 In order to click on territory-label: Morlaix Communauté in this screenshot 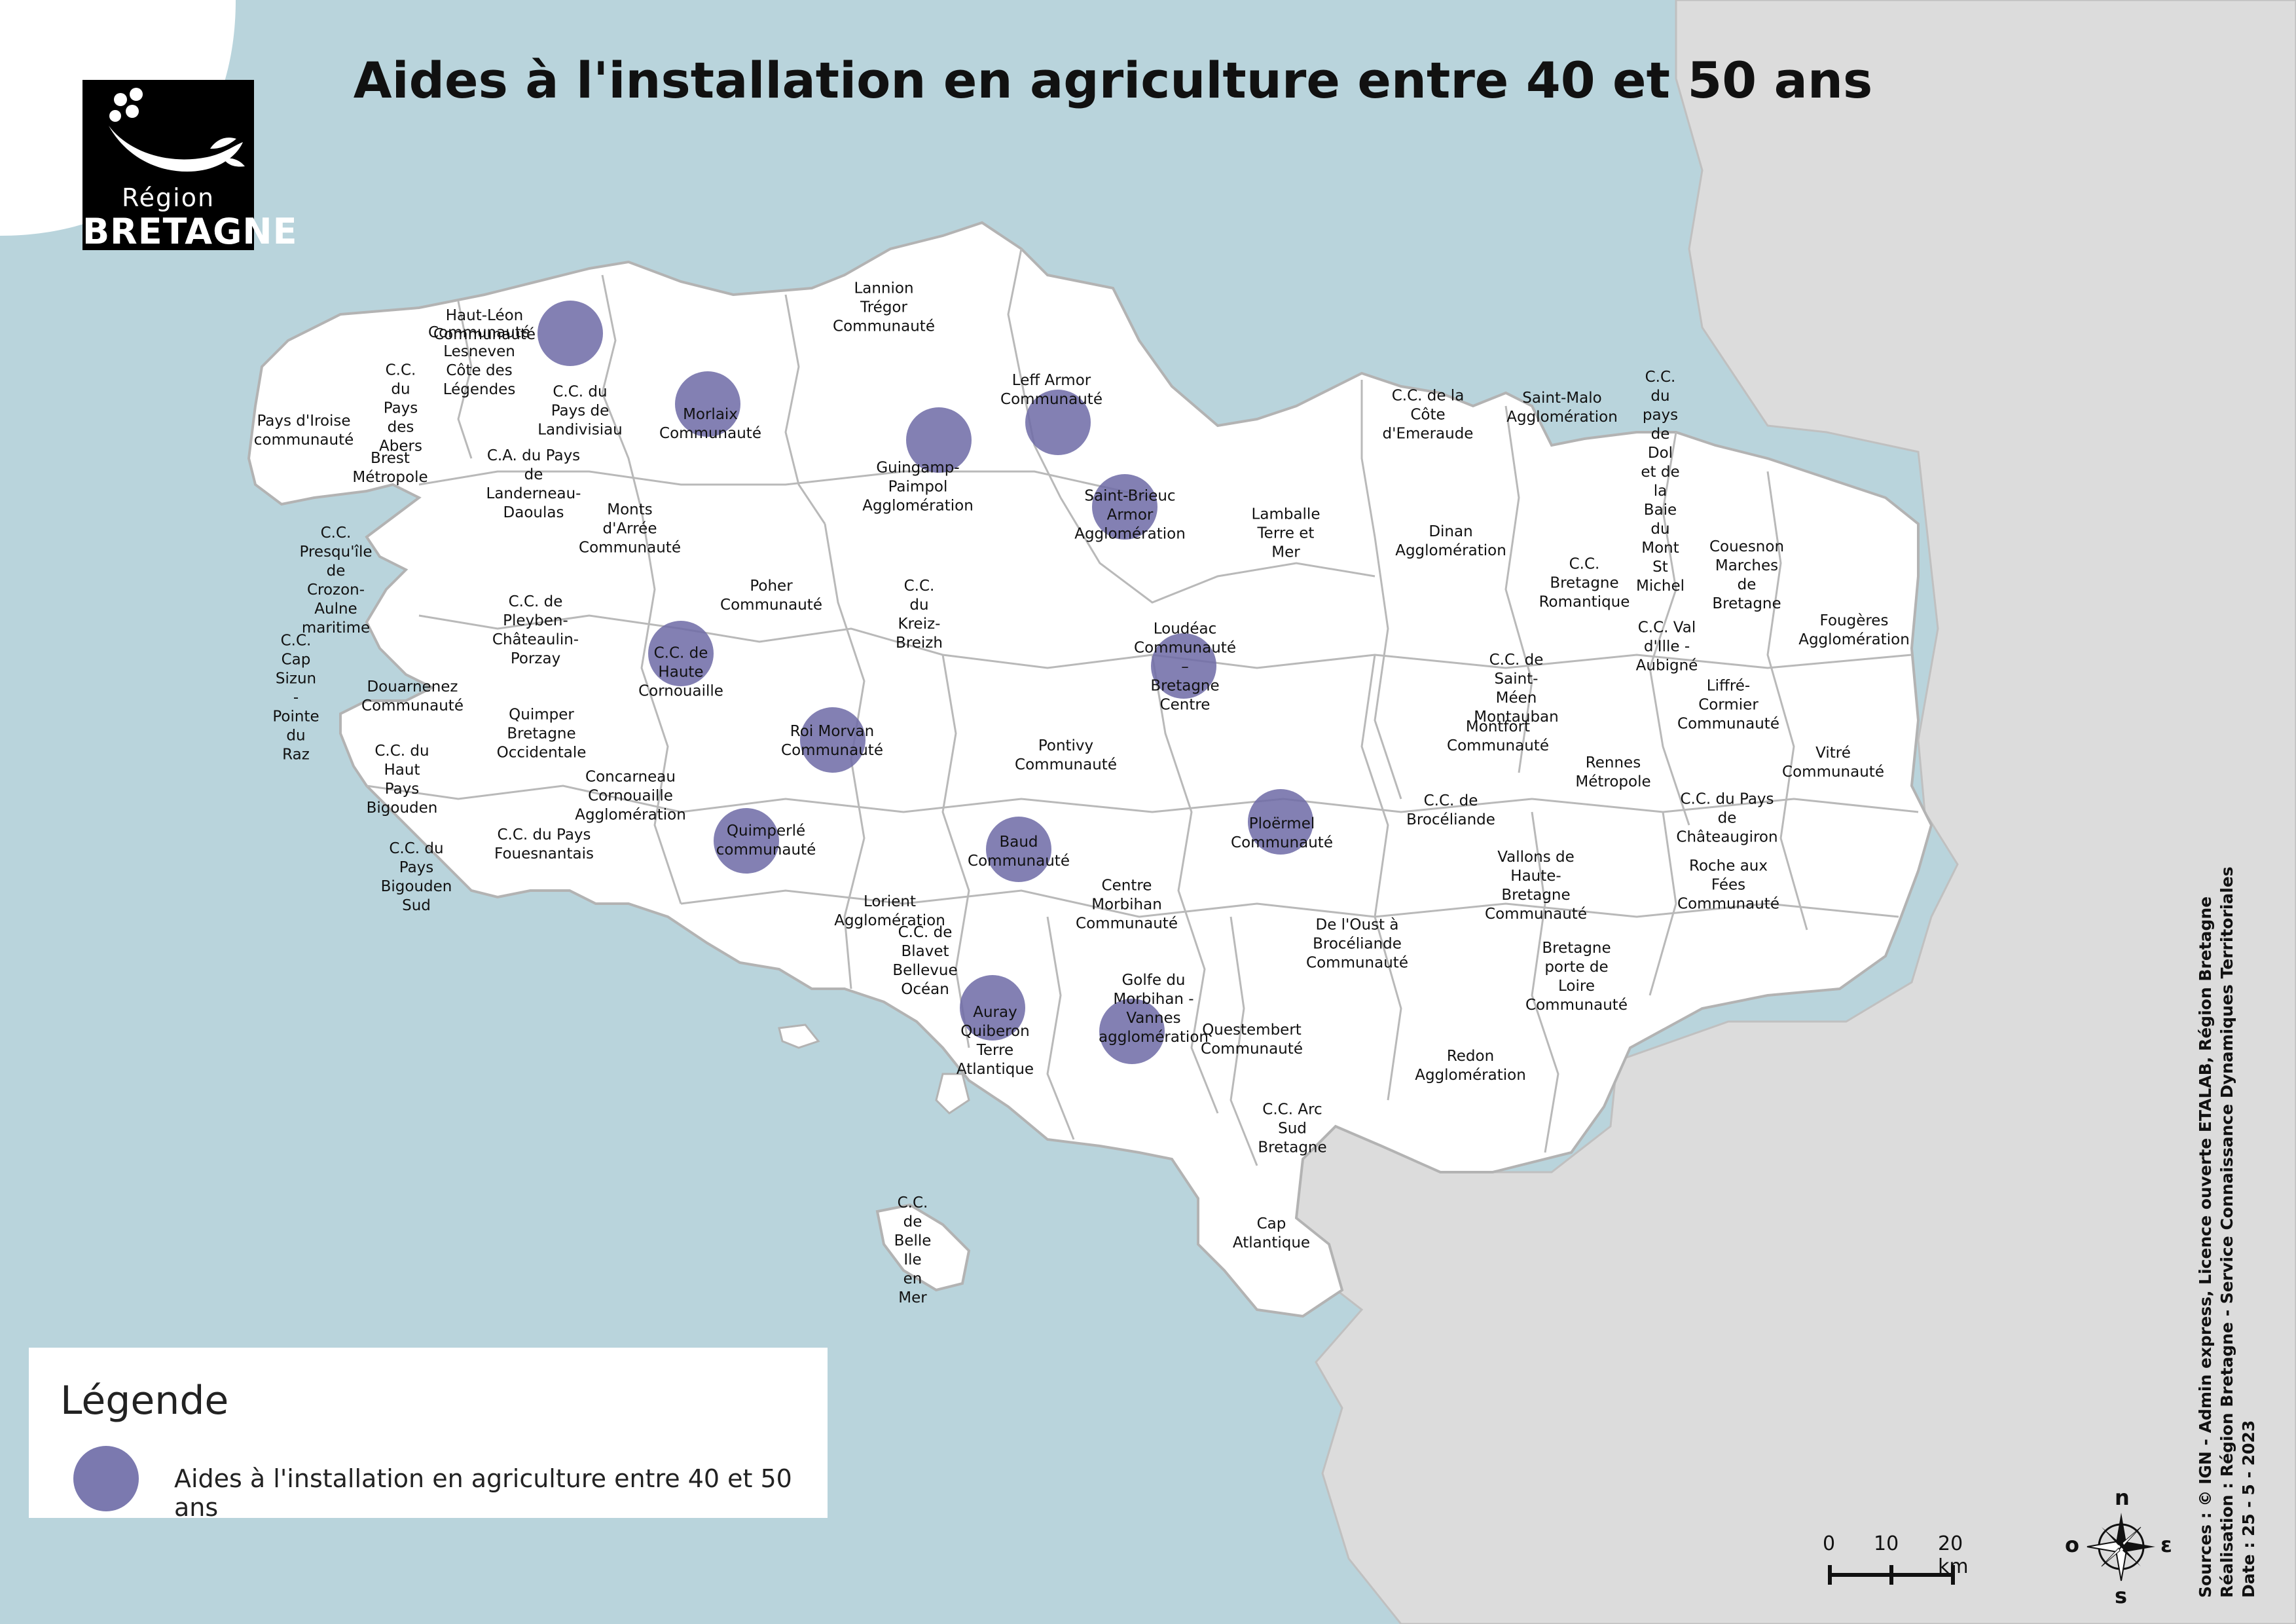, I will do `click(710, 424)`.